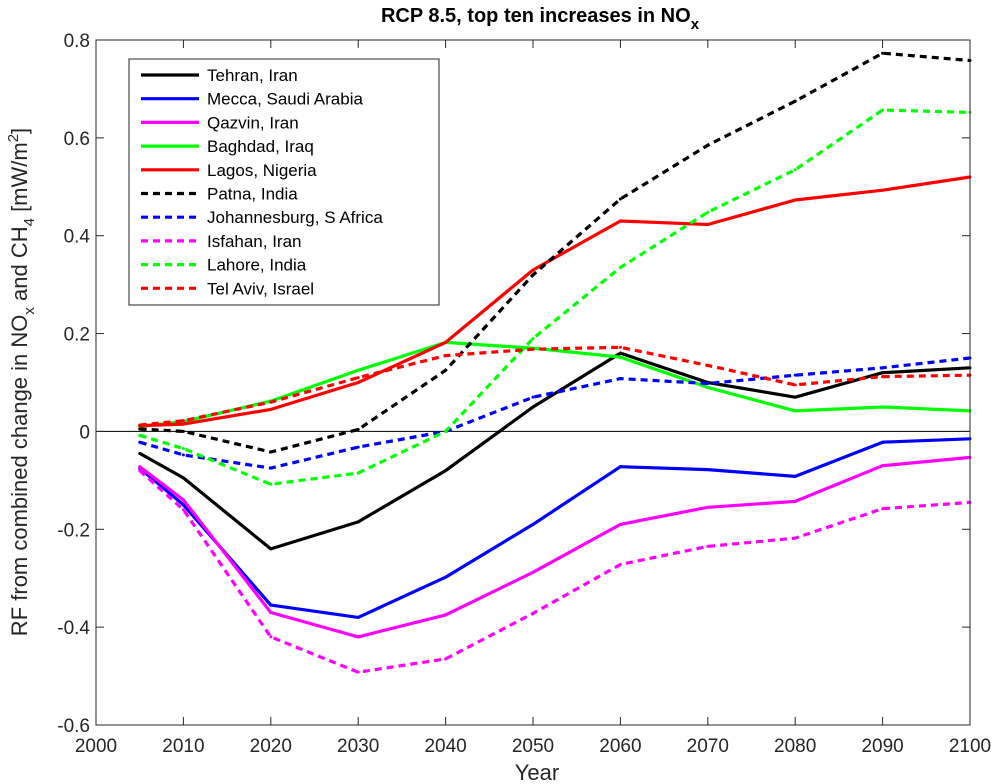 The width and height of the screenshot is (997, 784). What do you see at coordinates (257, 265) in the screenshot?
I see `legend-label-8: Lahore, India` at bounding box center [257, 265].